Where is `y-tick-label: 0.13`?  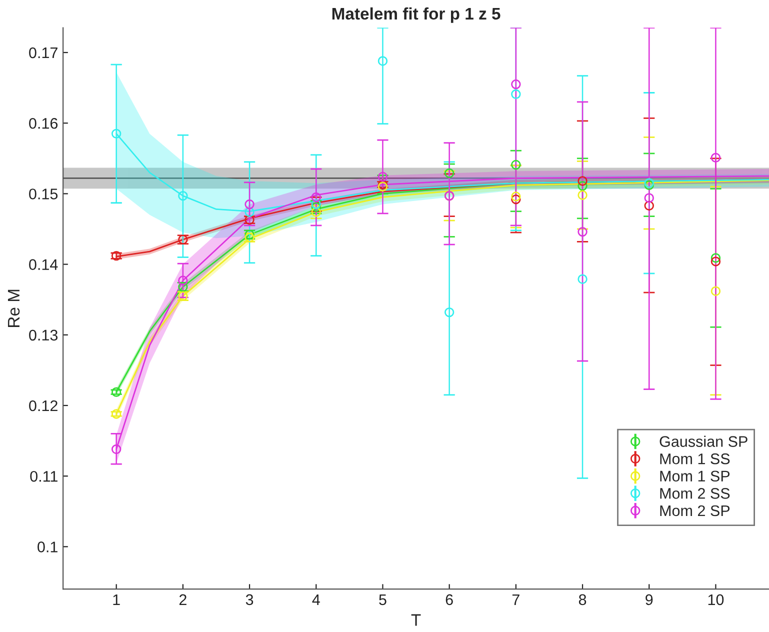
y-tick-label: 0.13 is located at coordinates (43, 335).